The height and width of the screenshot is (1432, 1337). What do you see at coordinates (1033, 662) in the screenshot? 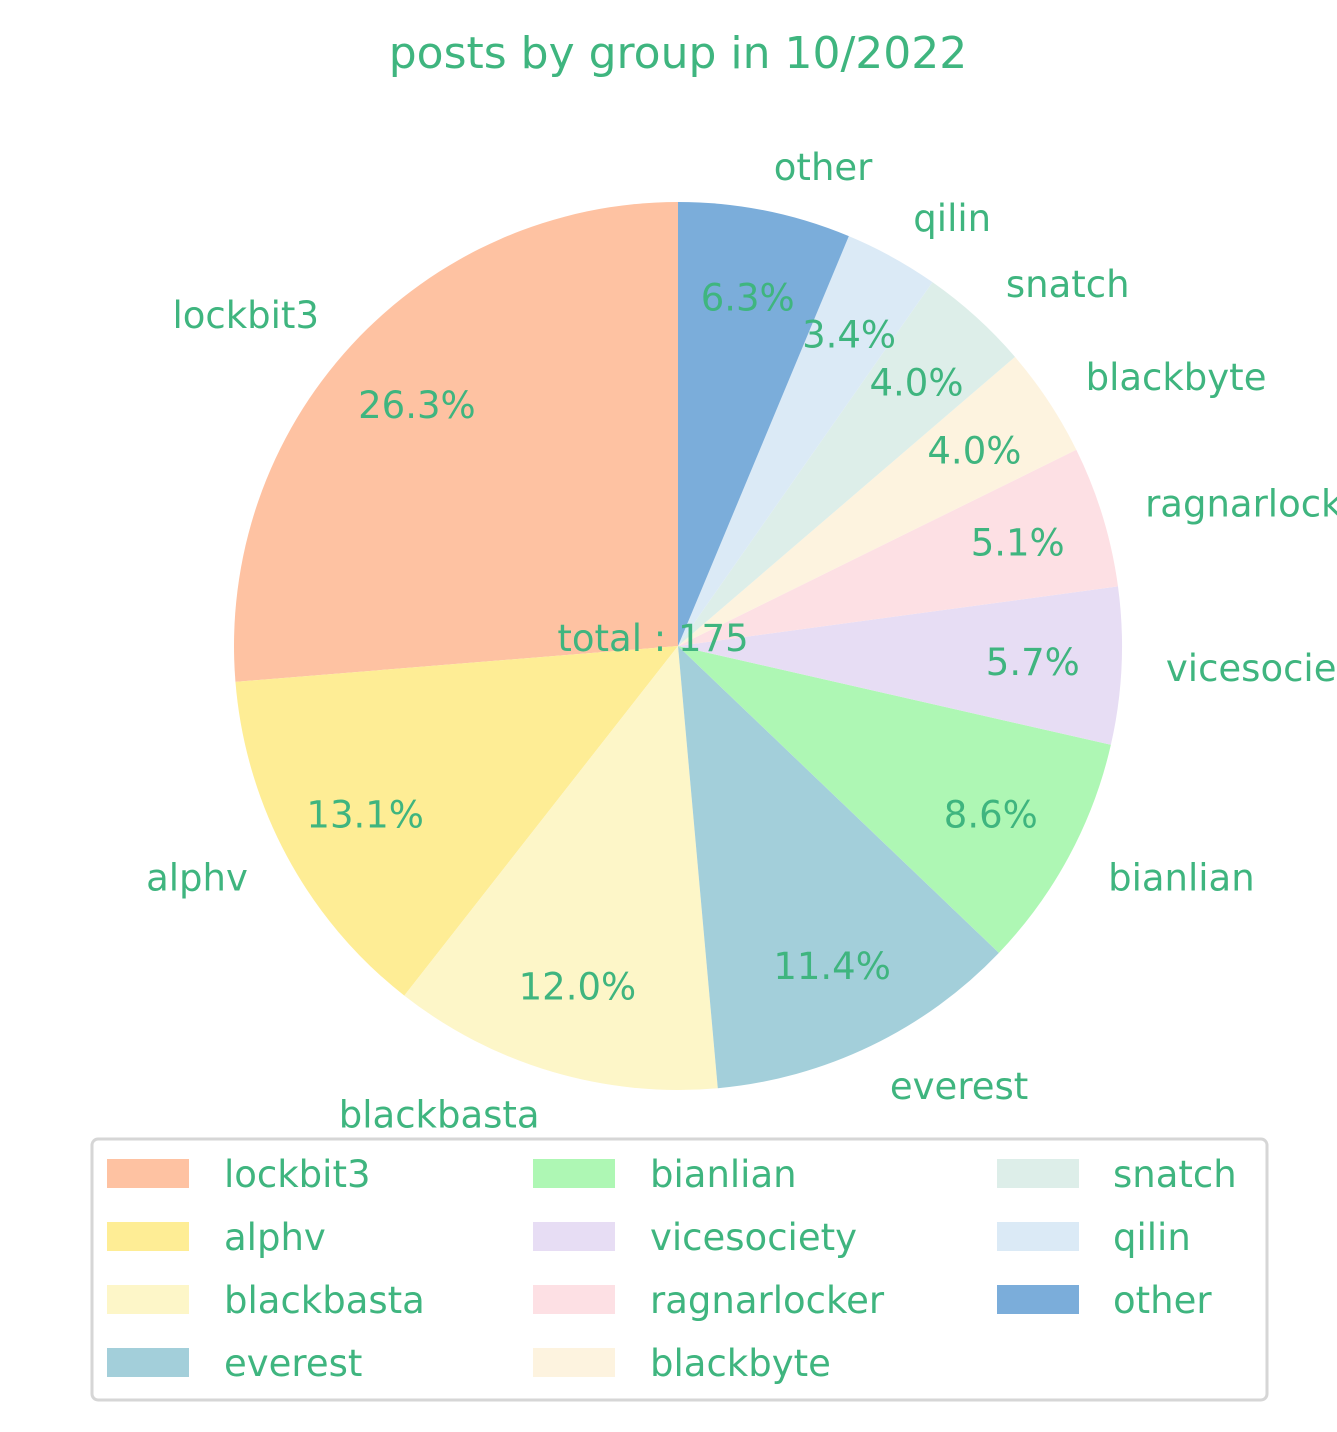
I see `pct-label-vicesociety: 5.7%` at bounding box center [1033, 662].